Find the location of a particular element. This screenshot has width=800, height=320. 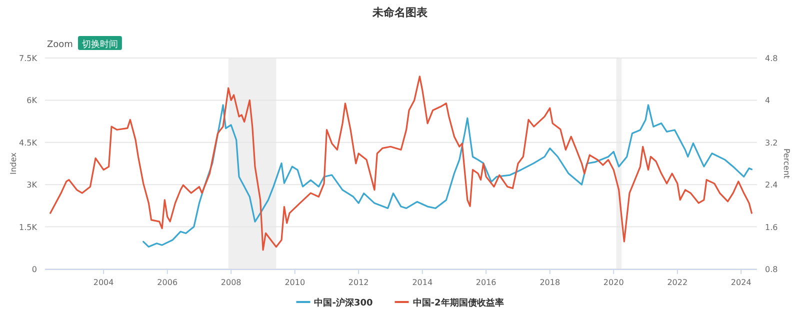

xtick: 2020 is located at coordinates (613, 282).